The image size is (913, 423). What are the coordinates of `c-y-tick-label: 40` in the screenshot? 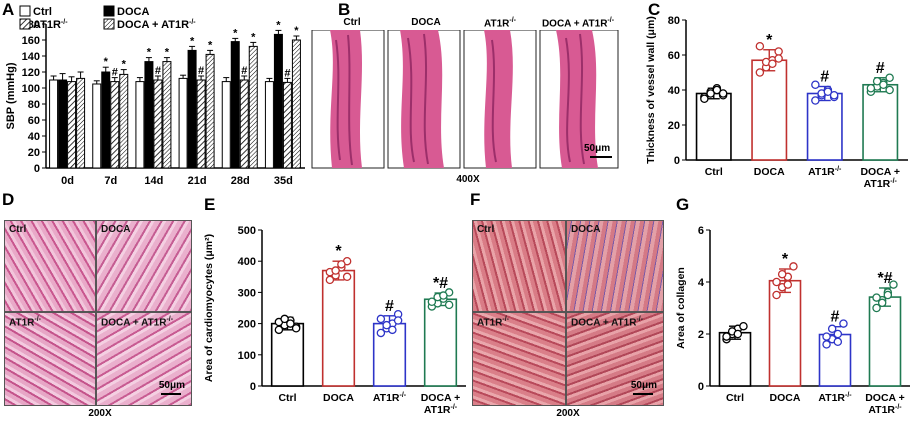 It's located at (674, 91).